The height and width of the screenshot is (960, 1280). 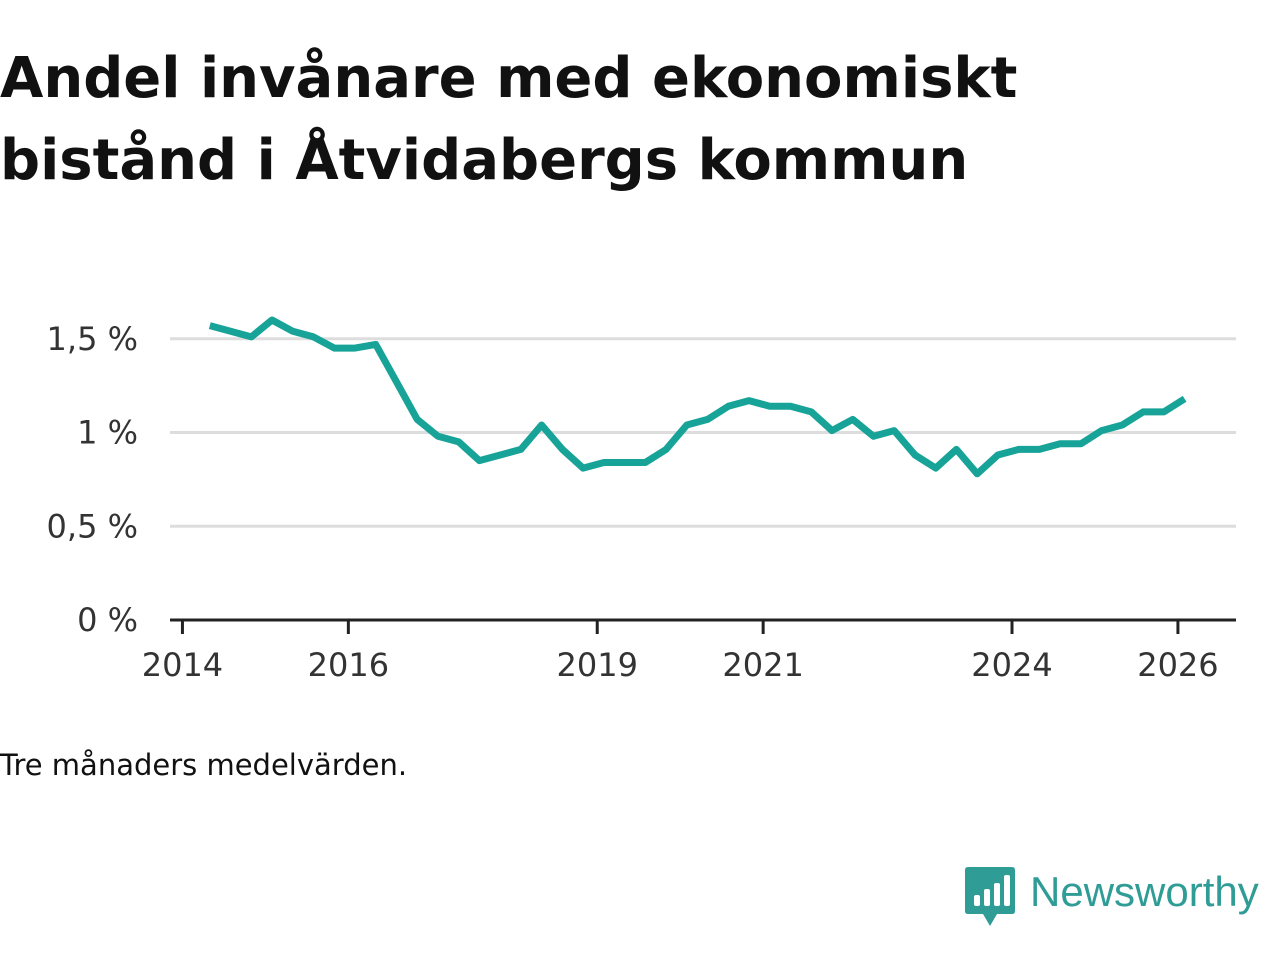 What do you see at coordinates (1011, 665) in the screenshot?
I see `x-tick-label: 2024` at bounding box center [1011, 665].